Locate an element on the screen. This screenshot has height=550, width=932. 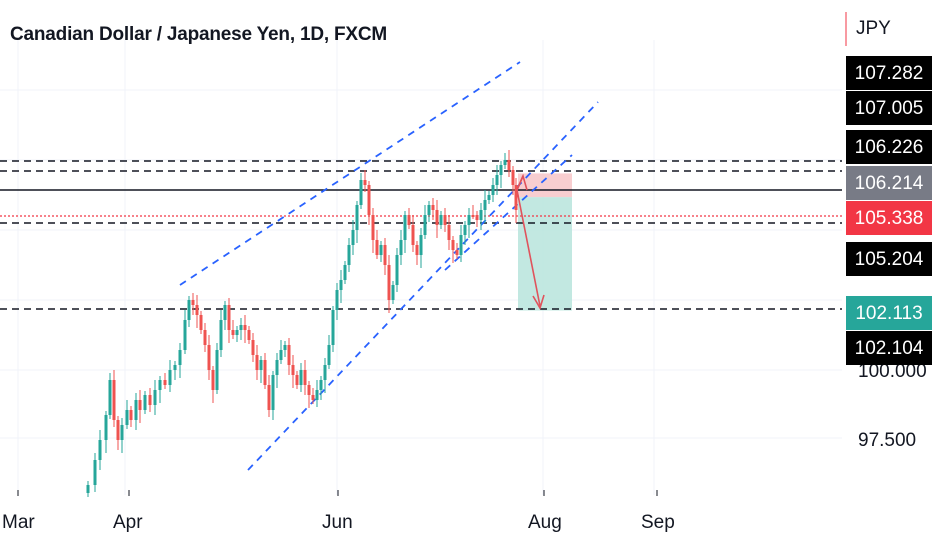
price-label-107.005: 107.005 is located at coordinates (889, 108).